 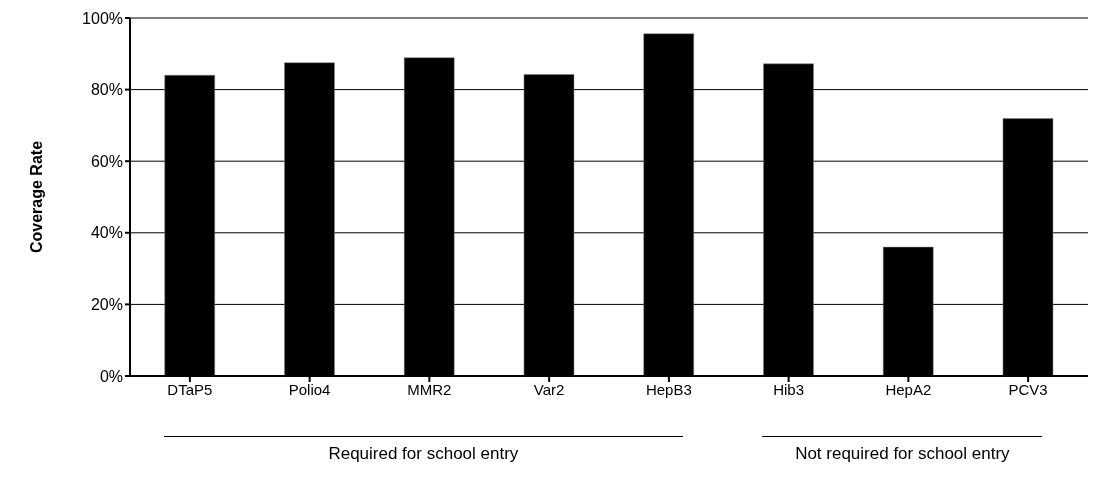 I want to click on y-axis-title: Coverage Rate, so click(x=36, y=197).